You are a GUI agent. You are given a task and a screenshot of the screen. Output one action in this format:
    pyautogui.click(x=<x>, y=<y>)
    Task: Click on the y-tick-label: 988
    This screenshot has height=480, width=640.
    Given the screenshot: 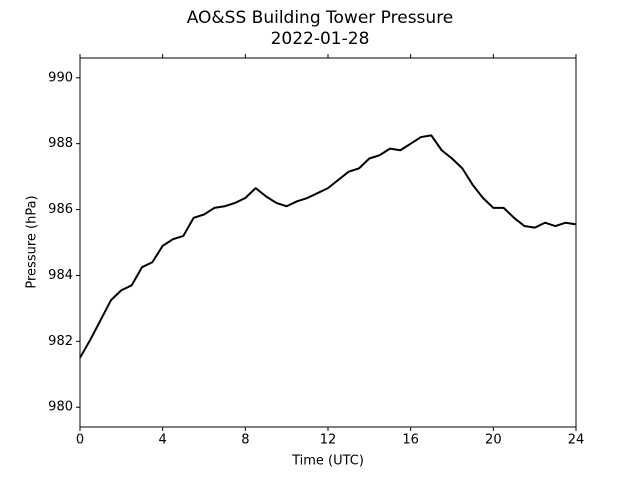 What is the action you would take?
    pyautogui.click(x=60, y=143)
    